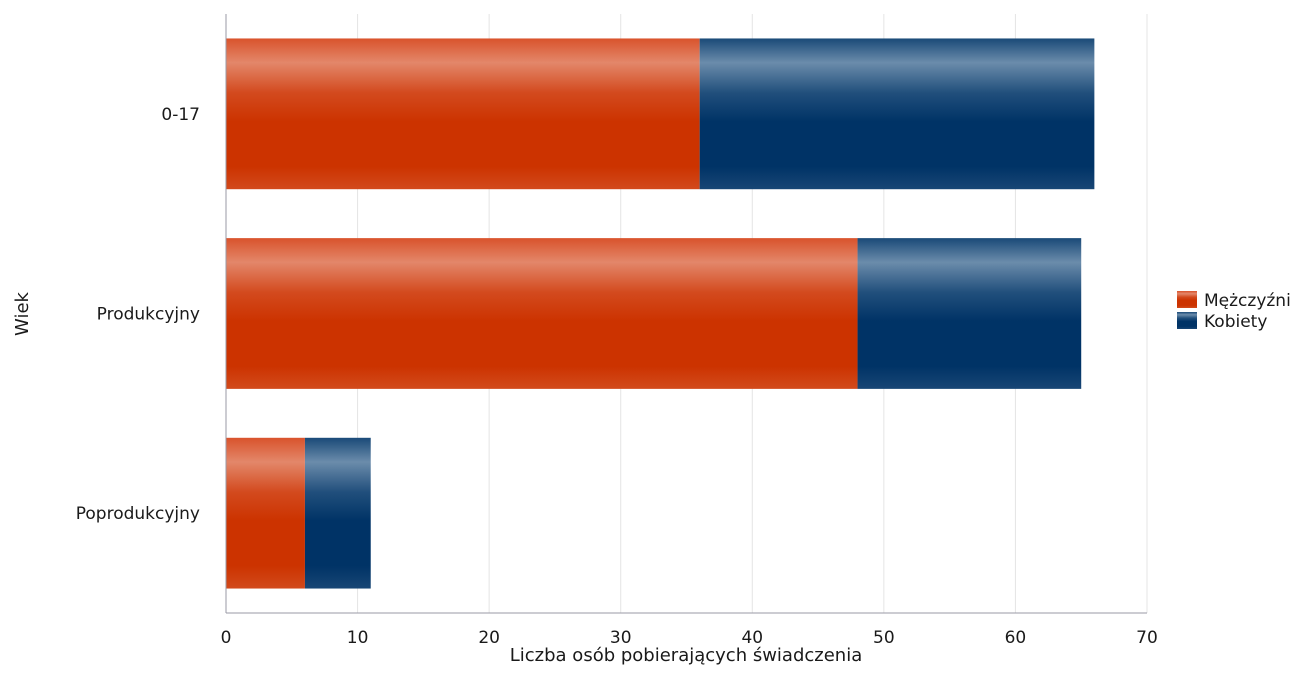  What do you see at coordinates (358, 638) in the screenshot?
I see `x-tick-label: 10` at bounding box center [358, 638].